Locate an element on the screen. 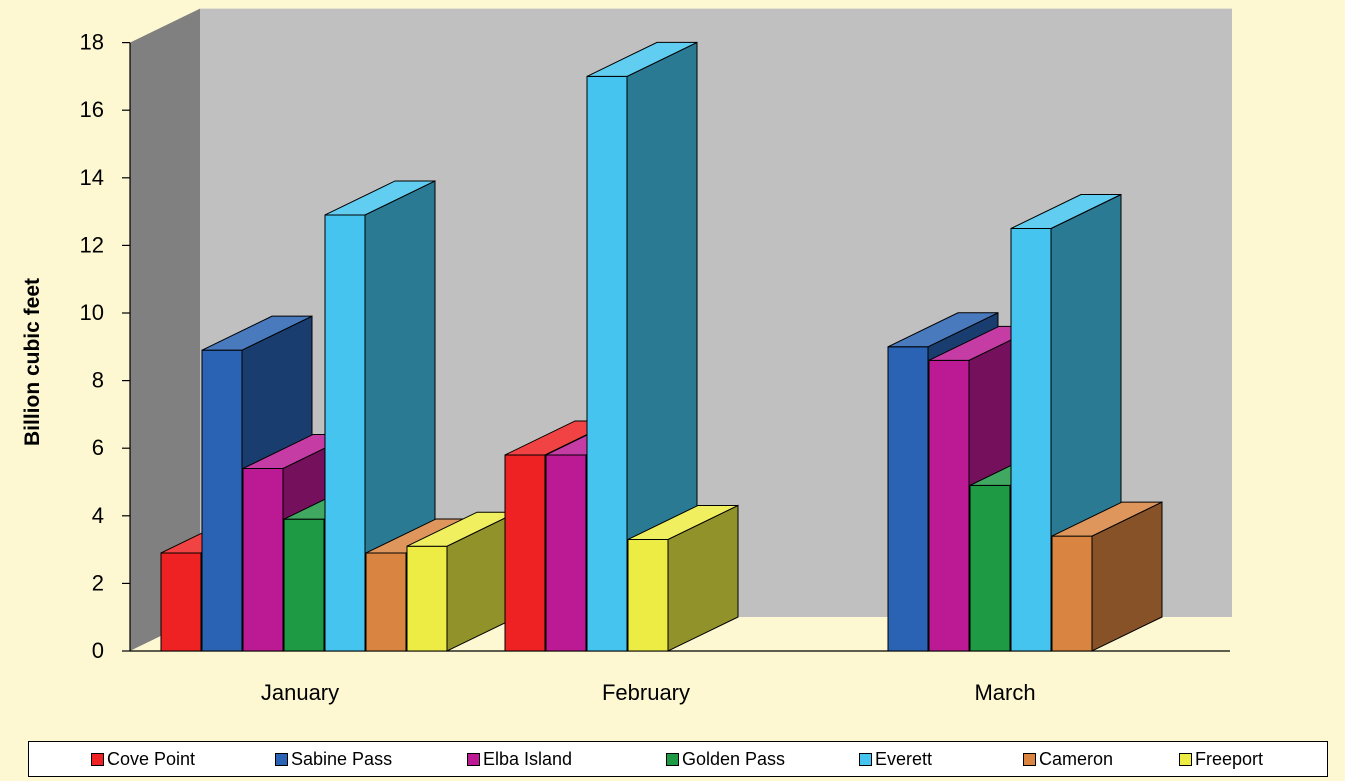 The width and height of the screenshot is (1345, 781). legend-label: Cove Point is located at coordinates (151, 759).